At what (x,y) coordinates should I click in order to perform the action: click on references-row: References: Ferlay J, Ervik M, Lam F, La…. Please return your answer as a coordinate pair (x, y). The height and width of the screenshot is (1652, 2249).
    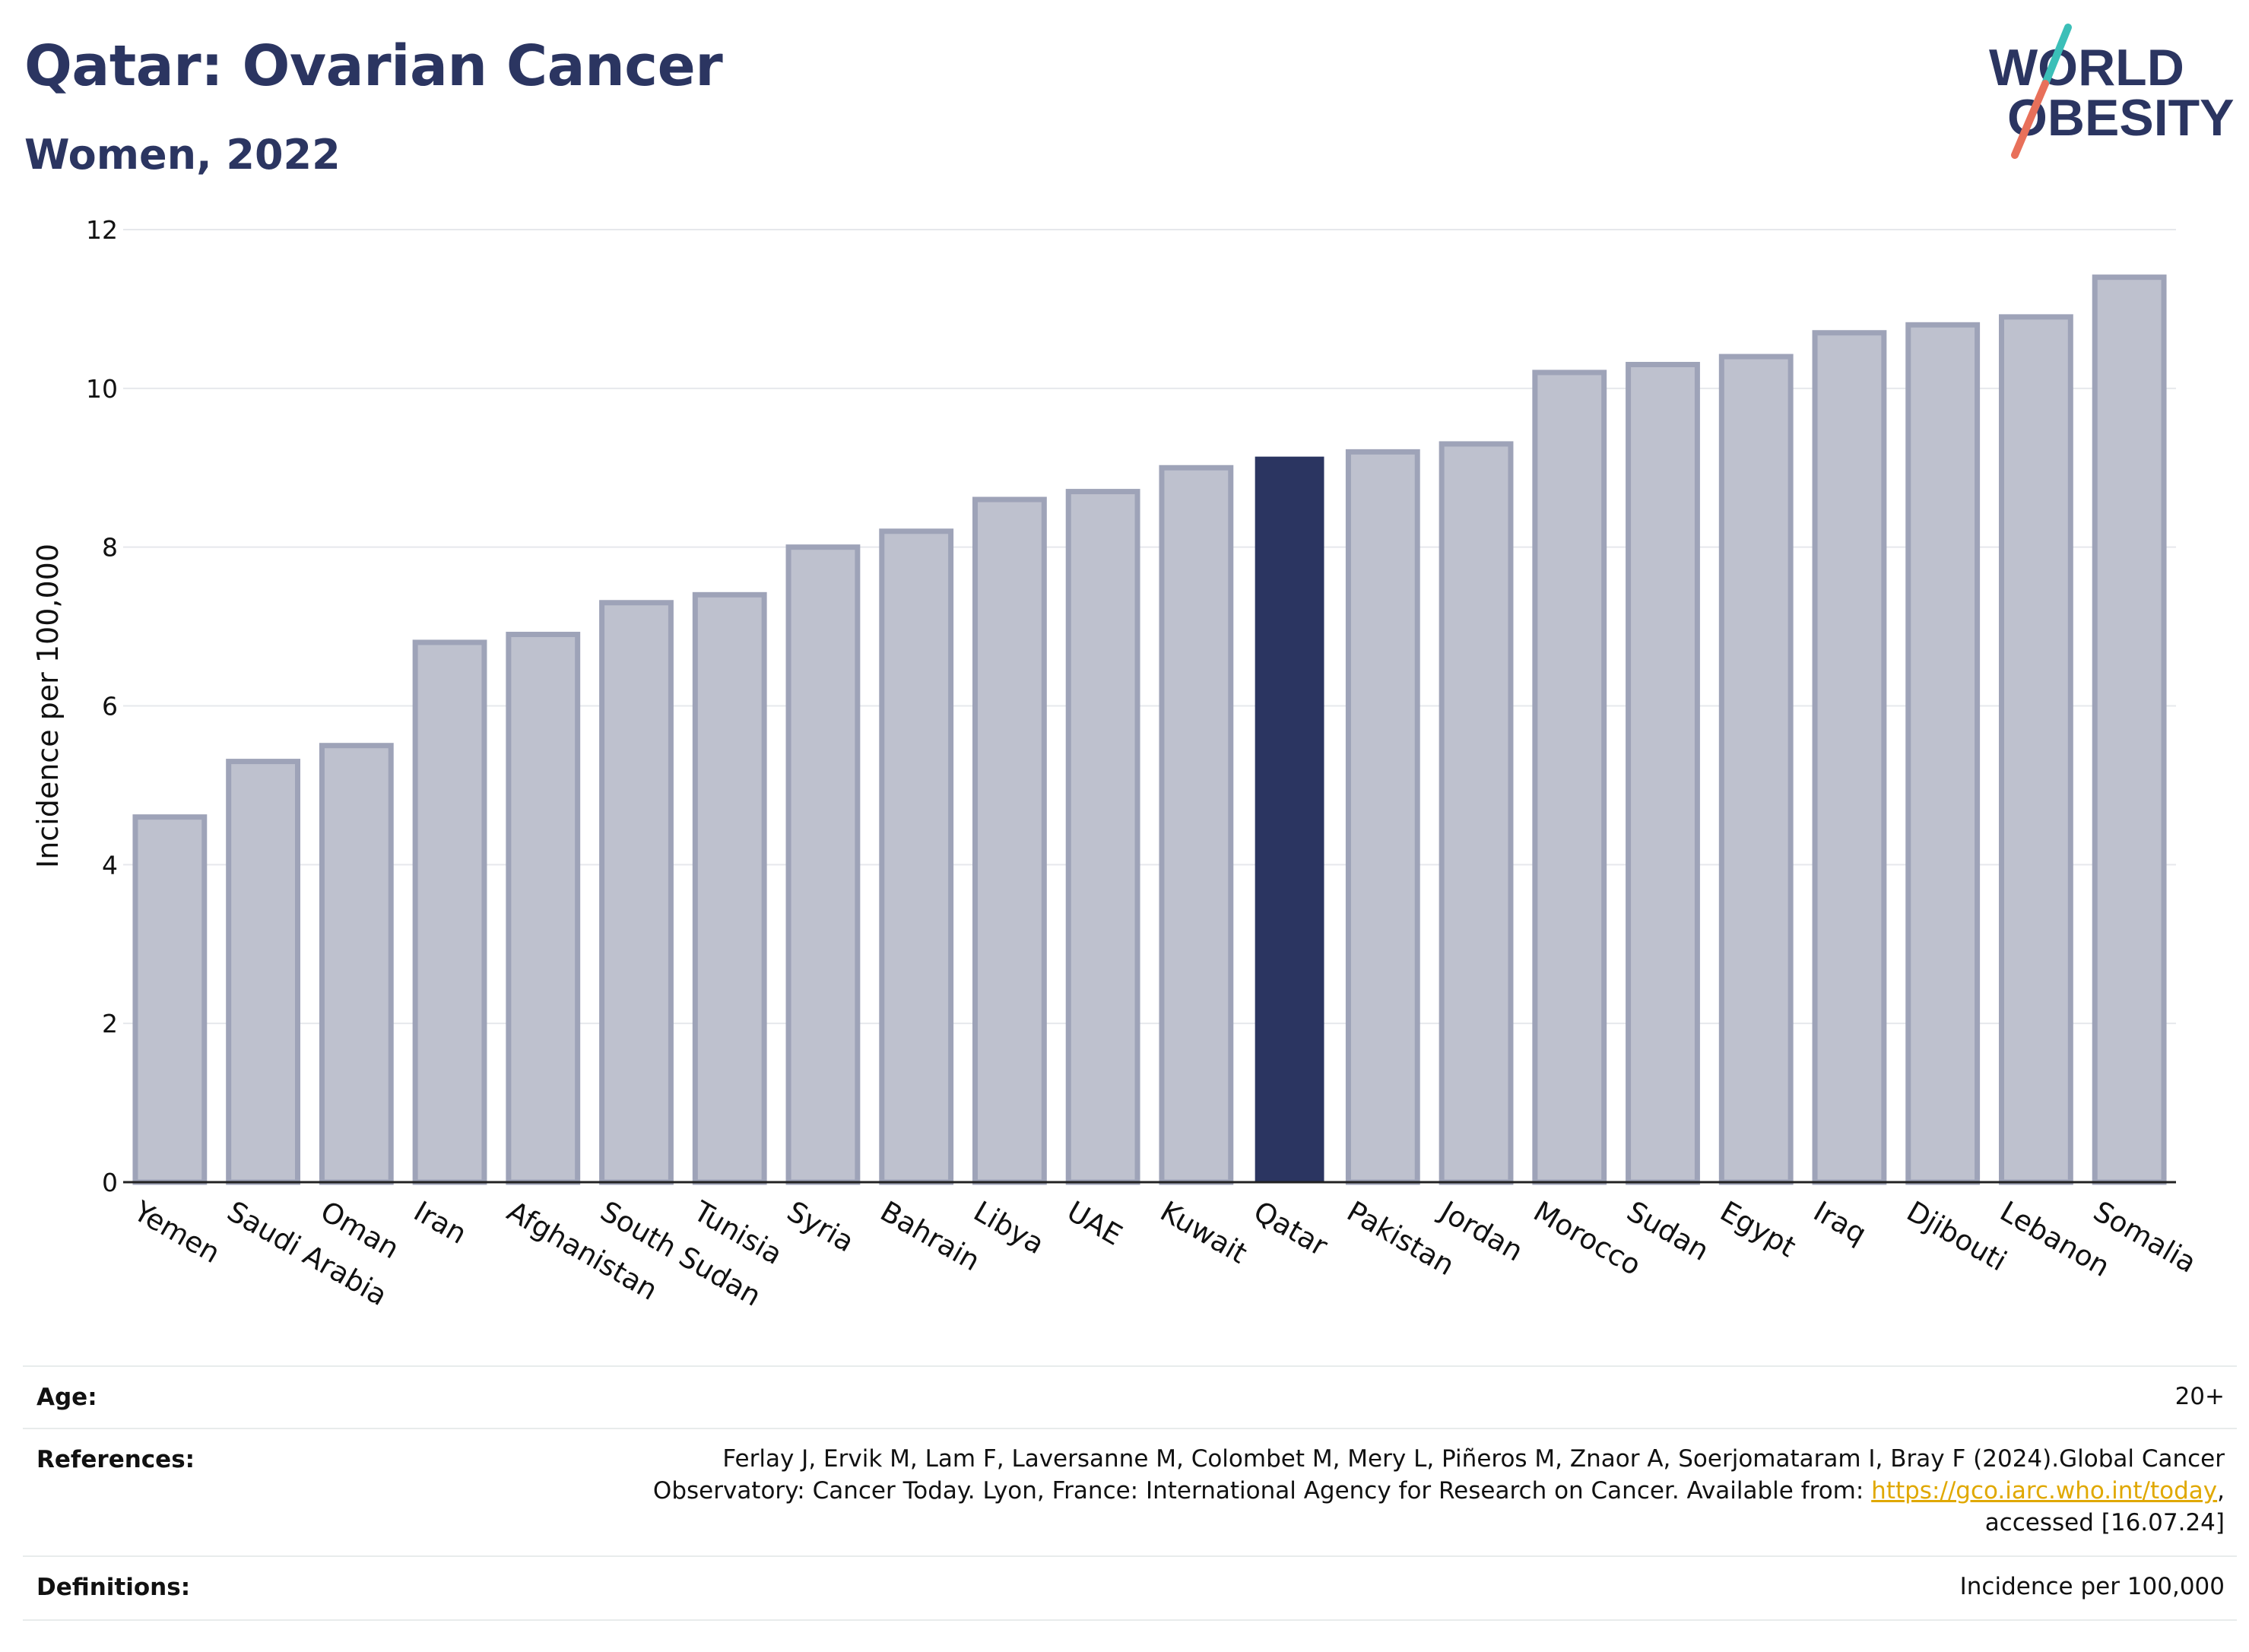
    Looking at the image, I should click on (1130, 1494).